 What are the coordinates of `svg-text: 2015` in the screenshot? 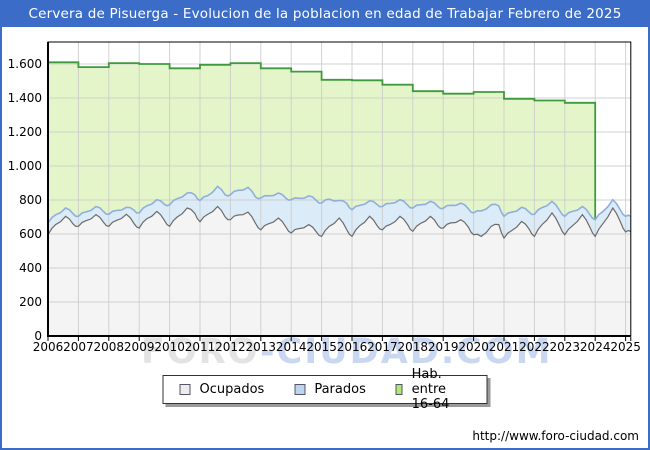 It's located at (321, 347).